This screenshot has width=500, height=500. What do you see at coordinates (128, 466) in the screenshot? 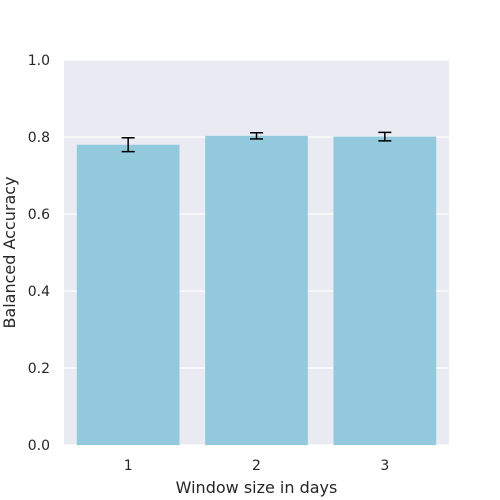
I see `x-tick-label: 1` at bounding box center [128, 466].